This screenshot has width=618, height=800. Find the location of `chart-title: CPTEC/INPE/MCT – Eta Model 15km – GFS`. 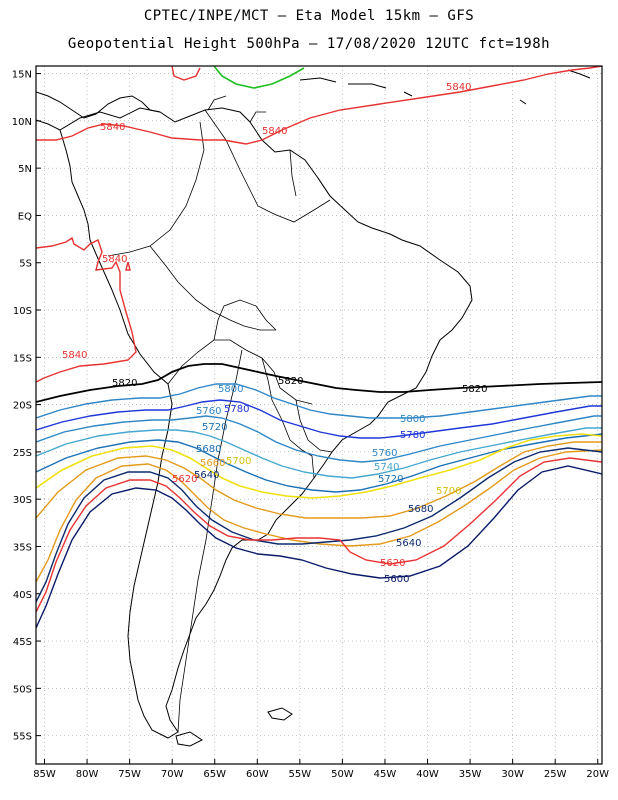

chart-title: CPTEC/INPE/MCT – Eta Model 15km – GFS is located at coordinates (309, 16).